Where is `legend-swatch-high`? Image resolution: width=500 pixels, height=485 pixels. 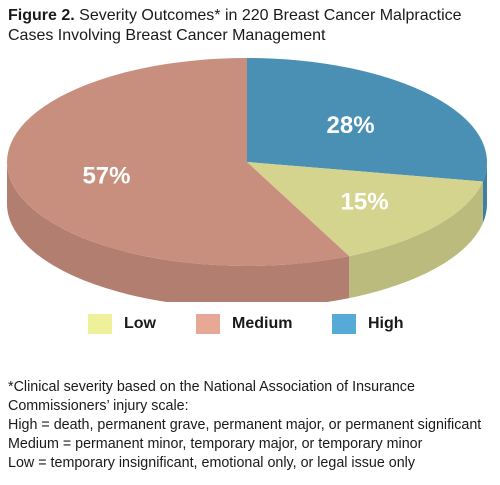
legend-swatch-high is located at coordinates (344, 324).